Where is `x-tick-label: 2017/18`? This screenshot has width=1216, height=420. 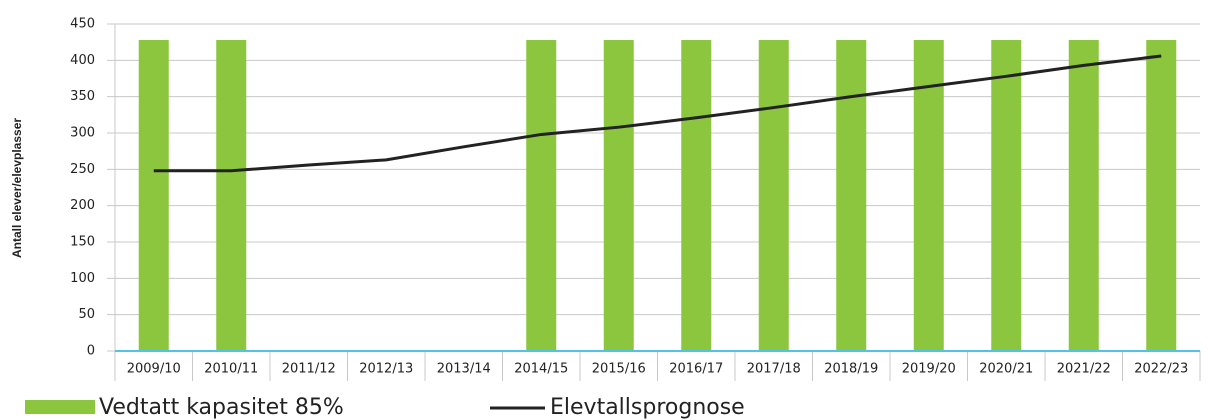
x-tick-label: 2017/18 is located at coordinates (774, 369).